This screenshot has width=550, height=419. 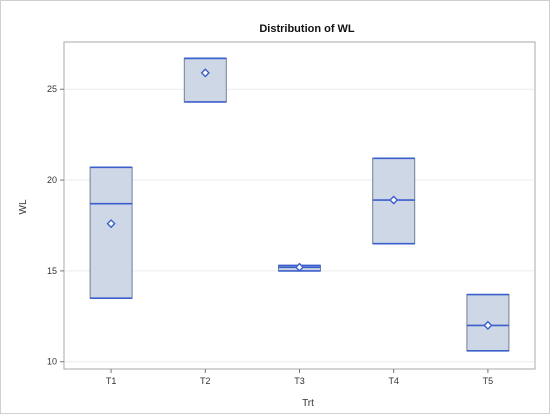 I want to click on box-T4, so click(x=394, y=201).